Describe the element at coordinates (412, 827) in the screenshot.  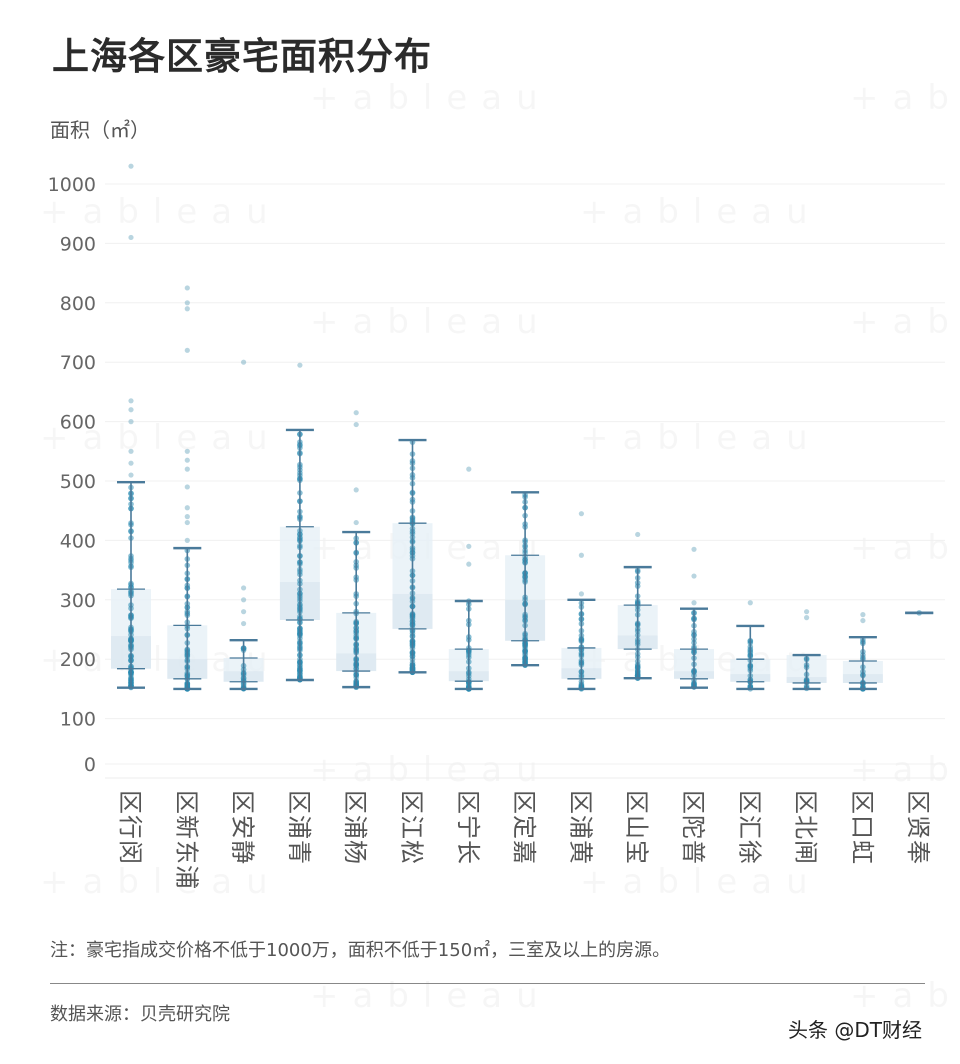
I see `x-tick-label: 区江松` at that location.